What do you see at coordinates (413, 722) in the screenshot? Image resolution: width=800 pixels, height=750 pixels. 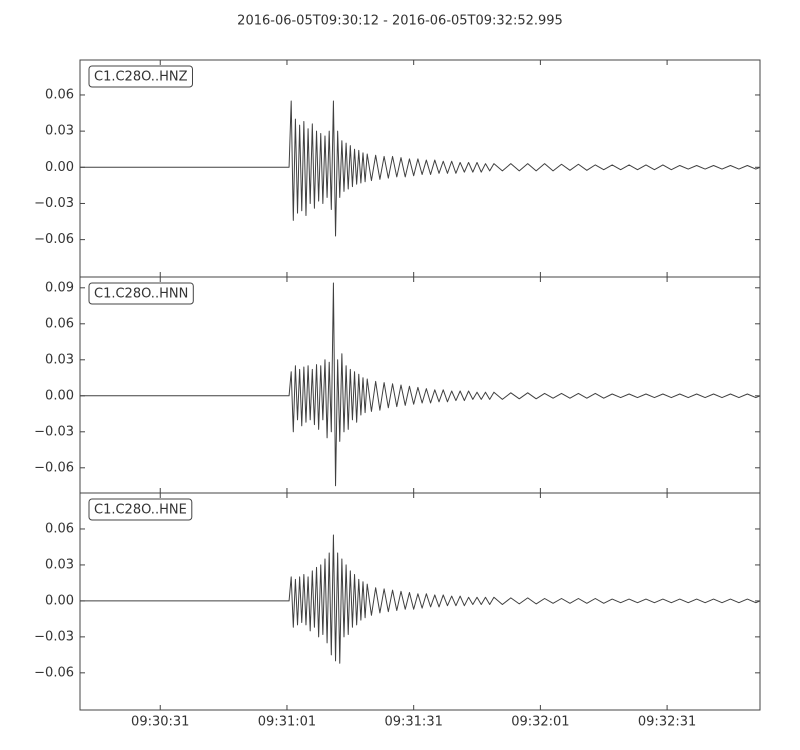 I see `x-tick-label: 09:31:31` at bounding box center [413, 722].